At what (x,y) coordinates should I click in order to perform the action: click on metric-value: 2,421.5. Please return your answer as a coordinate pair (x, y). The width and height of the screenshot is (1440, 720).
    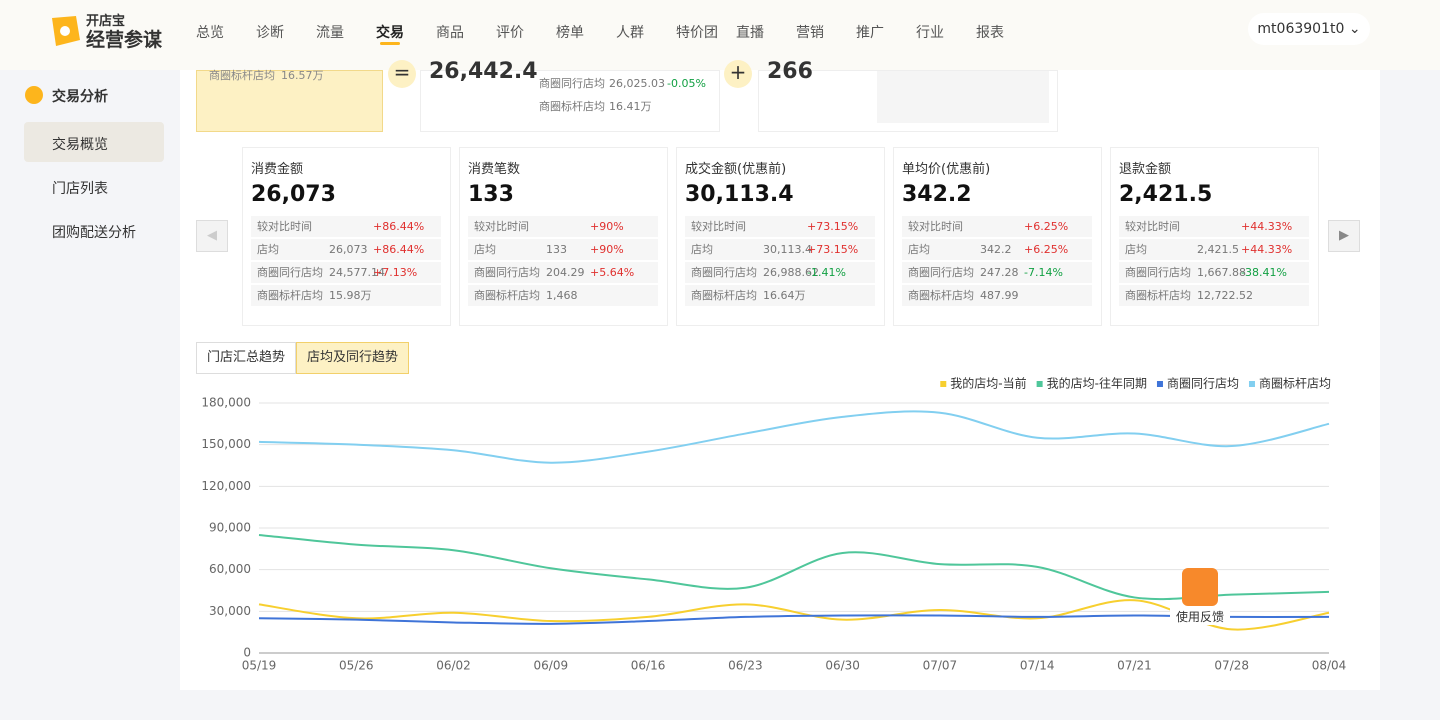
    Looking at the image, I should click on (1166, 194).